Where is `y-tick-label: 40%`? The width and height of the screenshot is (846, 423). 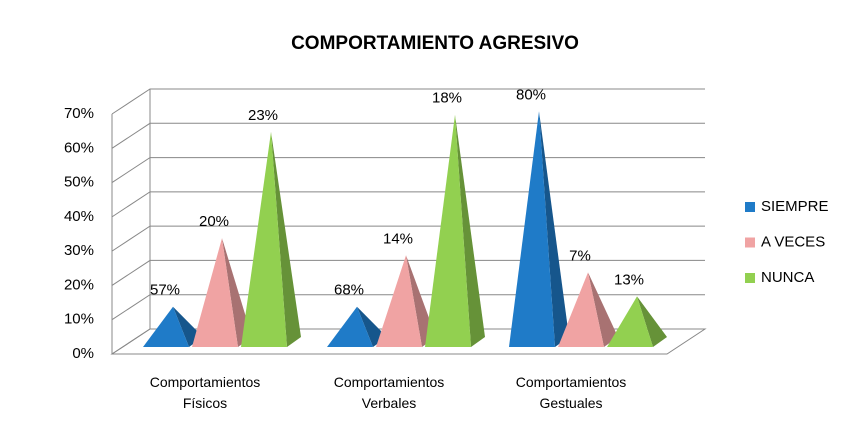 y-tick-label: 40% is located at coordinates (79, 216).